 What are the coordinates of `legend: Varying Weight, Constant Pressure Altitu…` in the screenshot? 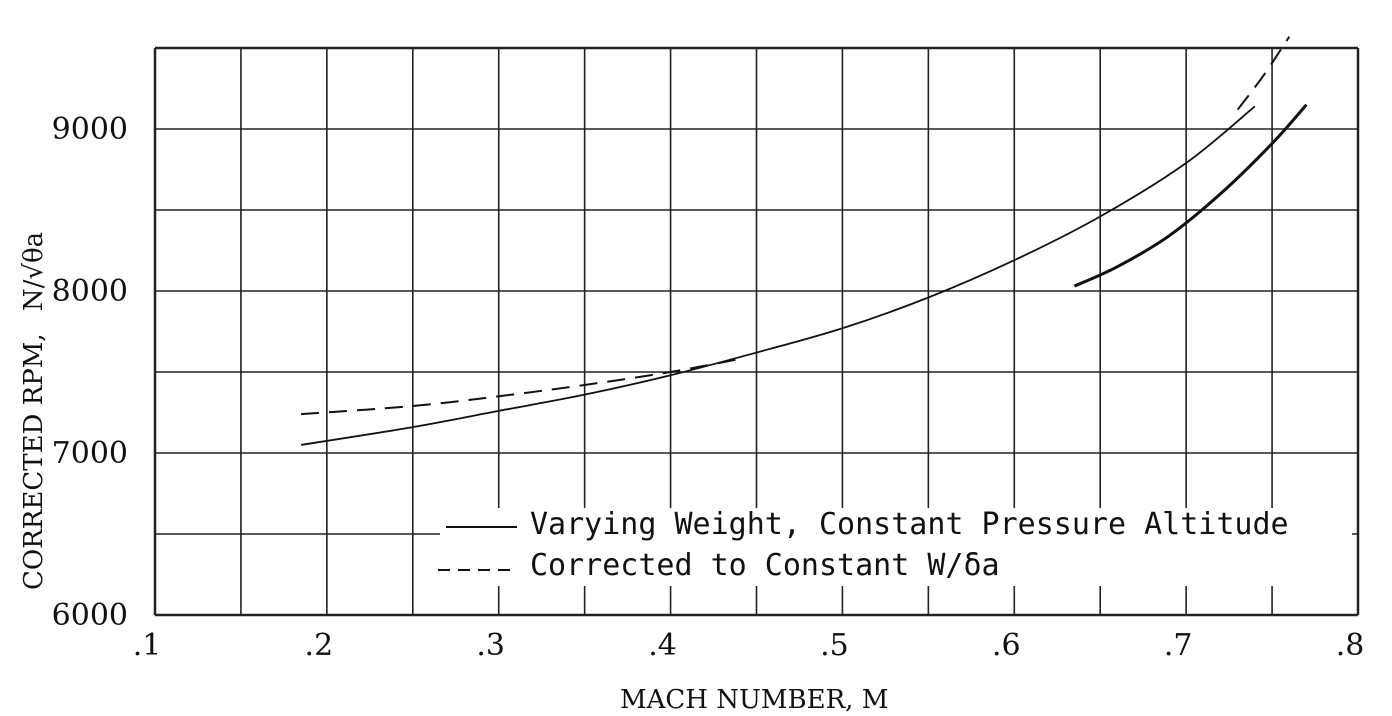 It's located at (895, 546).